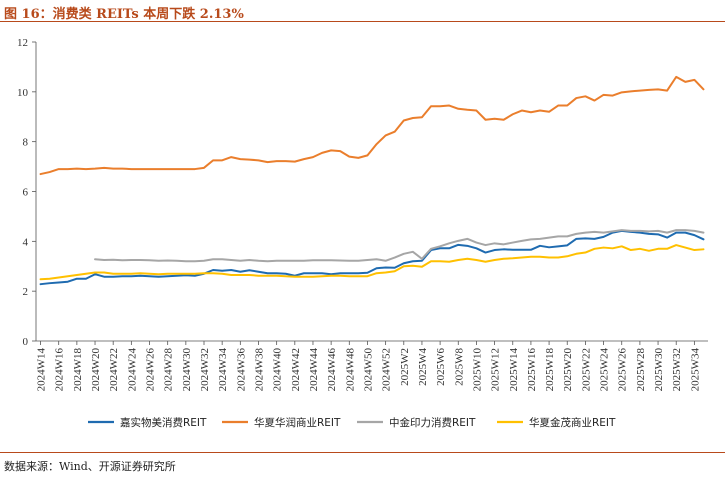  Describe the element at coordinates (496, 369) in the screenshot. I see `x-tick-label: 2025W12` at that location.